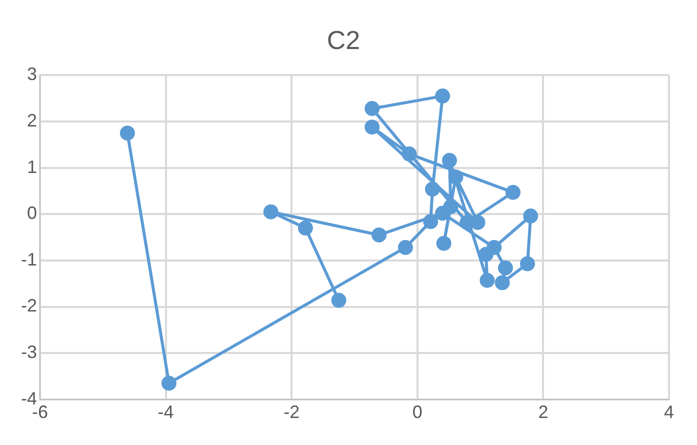  I want to click on y-tick-label: -3, so click(29, 352).